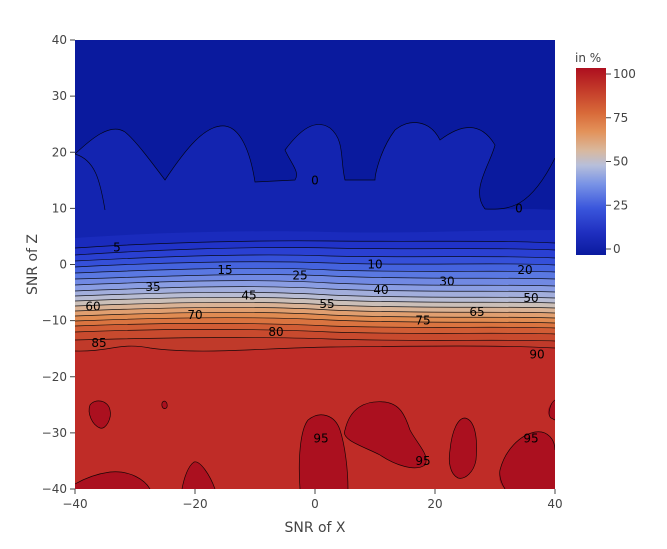  What do you see at coordinates (476, 312) in the screenshot?
I see `contour-label: 65` at bounding box center [476, 312].